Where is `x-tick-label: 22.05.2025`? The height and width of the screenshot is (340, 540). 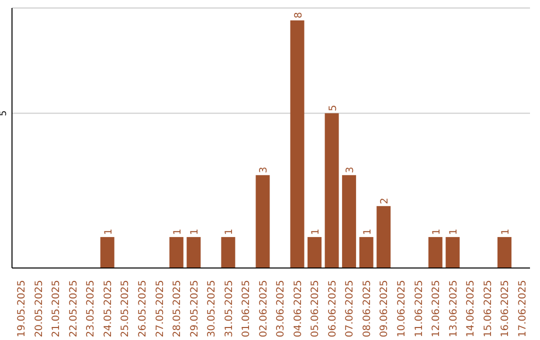 x-tick-label: 22.05.2025 is located at coordinates (74, 309).